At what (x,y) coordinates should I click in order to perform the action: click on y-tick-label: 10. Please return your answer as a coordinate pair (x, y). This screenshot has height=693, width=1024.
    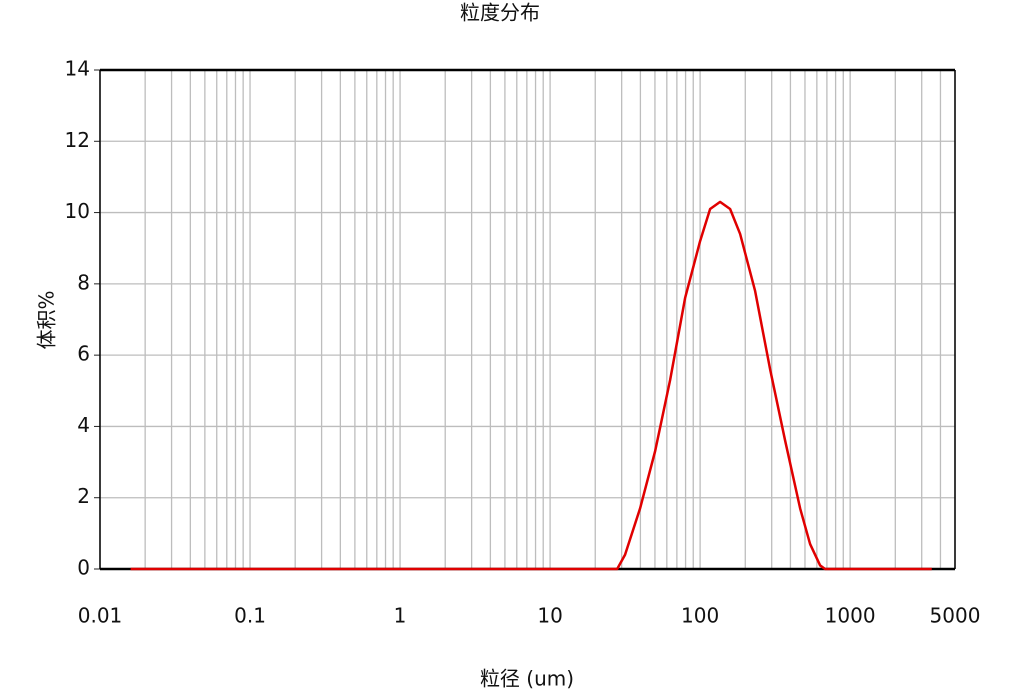
    Looking at the image, I should click on (77, 211).